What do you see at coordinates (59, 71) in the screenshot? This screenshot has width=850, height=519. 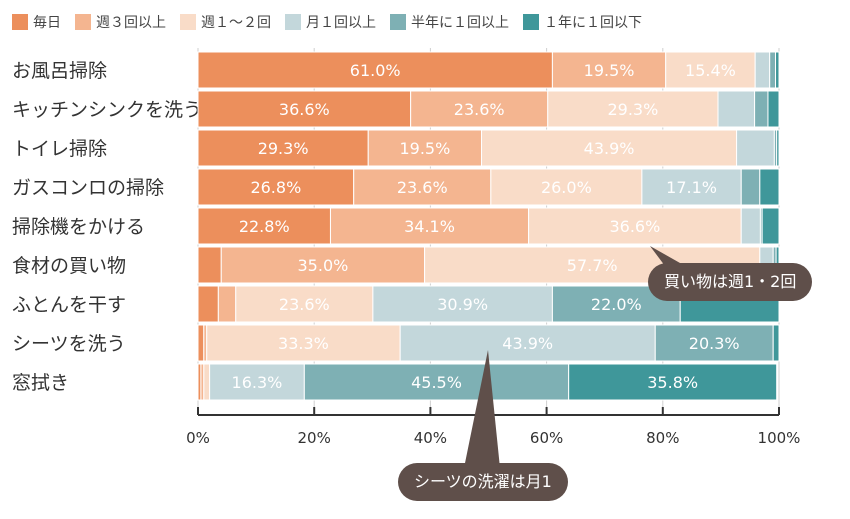 I see `category-label: お風呂掃除` at bounding box center [59, 71].